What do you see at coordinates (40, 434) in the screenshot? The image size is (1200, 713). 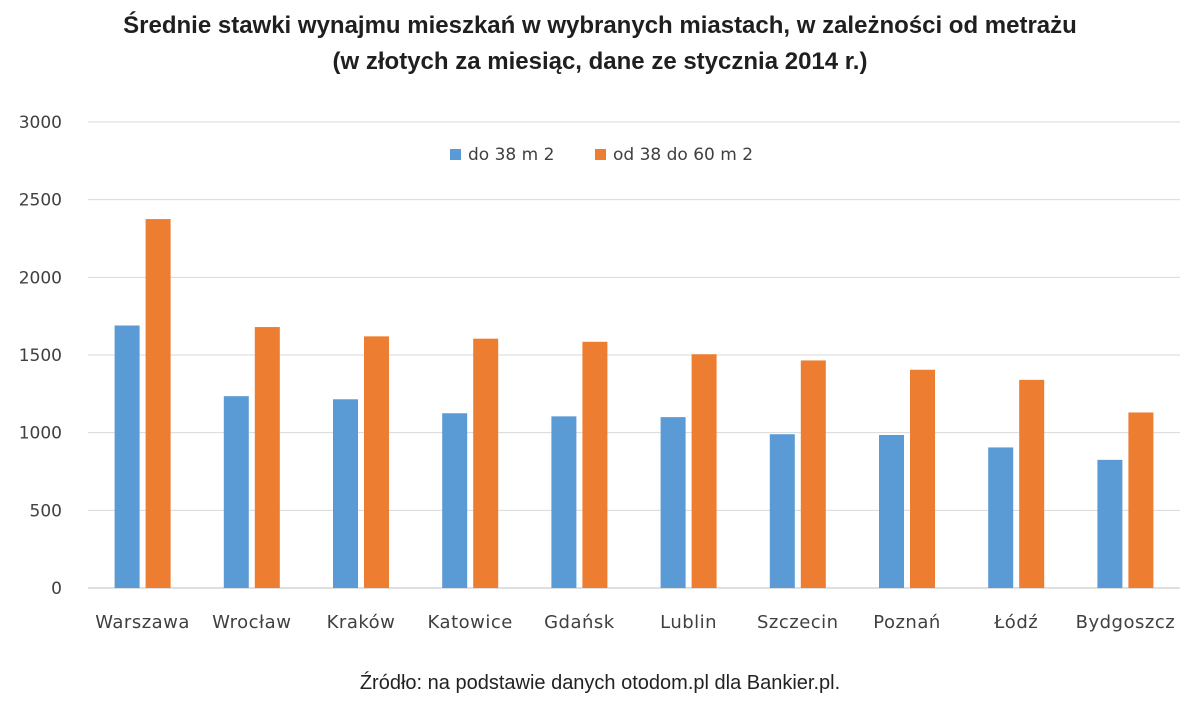 I see `y-tick-label: 1000` at bounding box center [40, 434].